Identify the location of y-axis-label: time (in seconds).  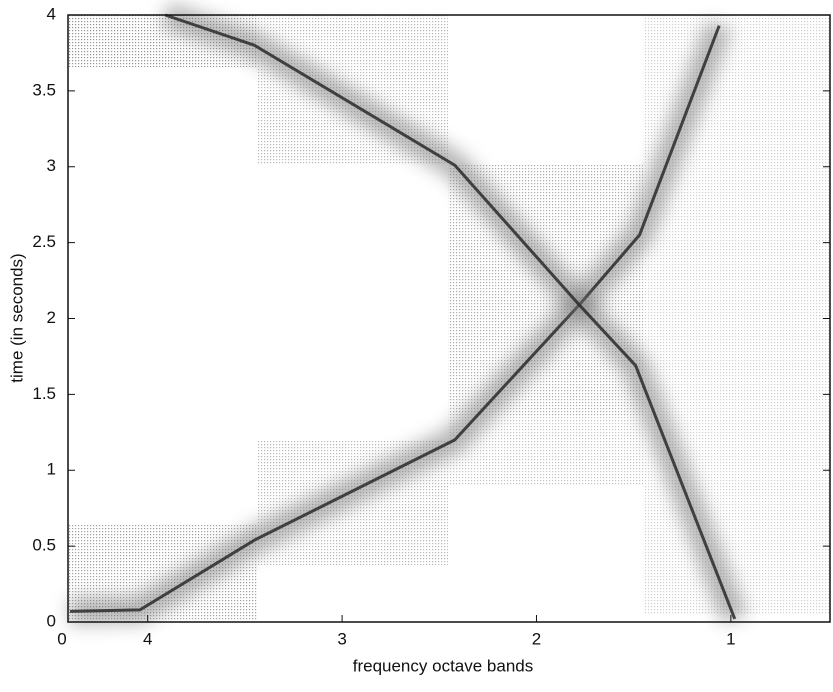
(16, 317).